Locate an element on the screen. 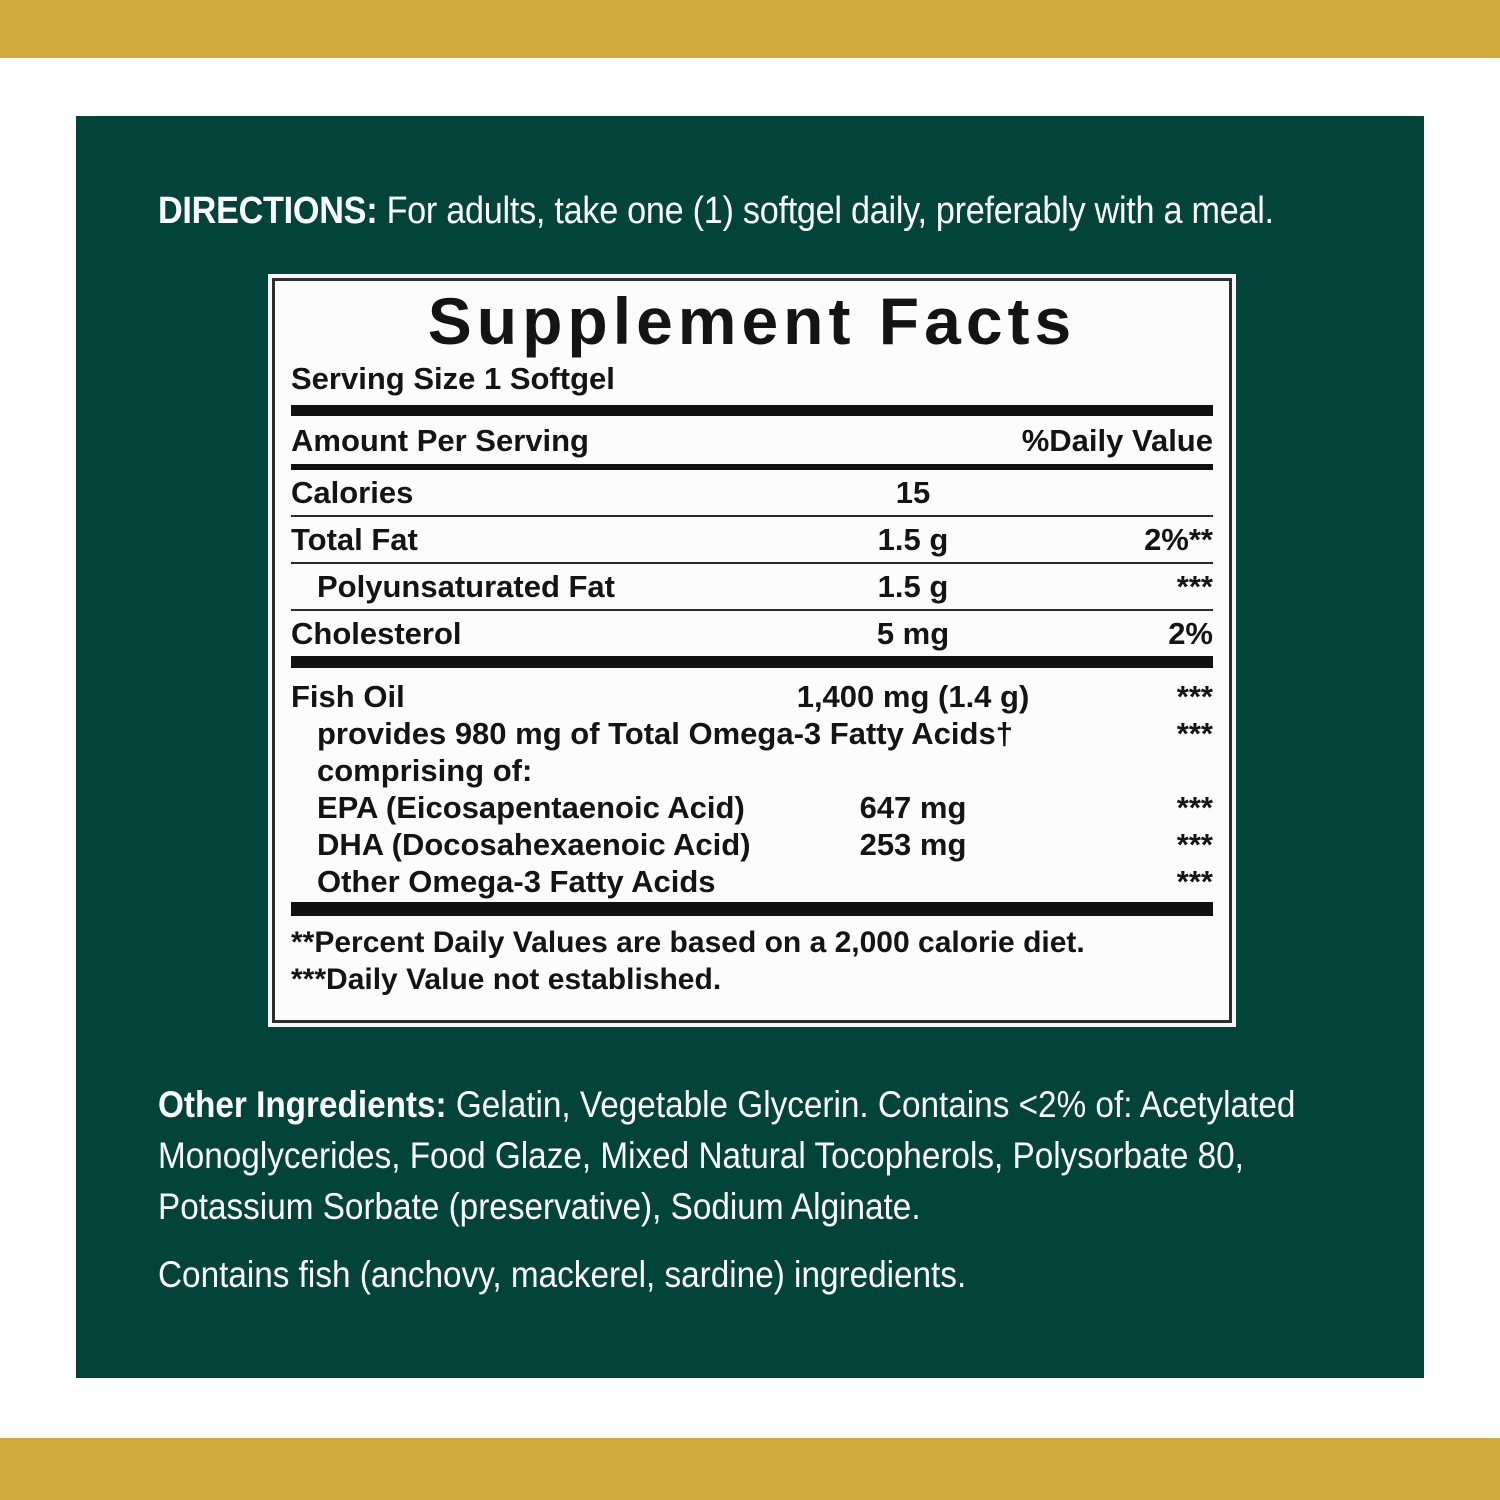  row-name: Other Omega-3 Fatty Acids is located at coordinates (516, 881).